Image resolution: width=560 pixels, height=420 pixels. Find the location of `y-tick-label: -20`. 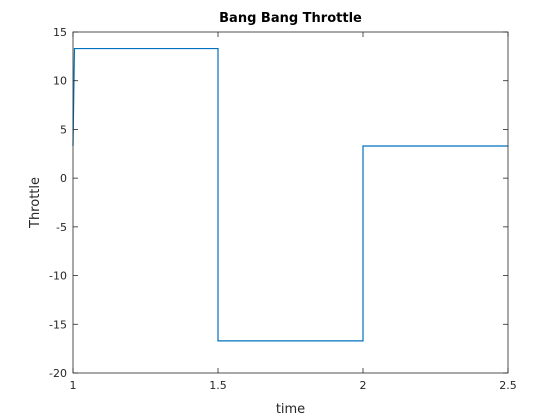

y-tick-label: -20 is located at coordinates (58, 373).